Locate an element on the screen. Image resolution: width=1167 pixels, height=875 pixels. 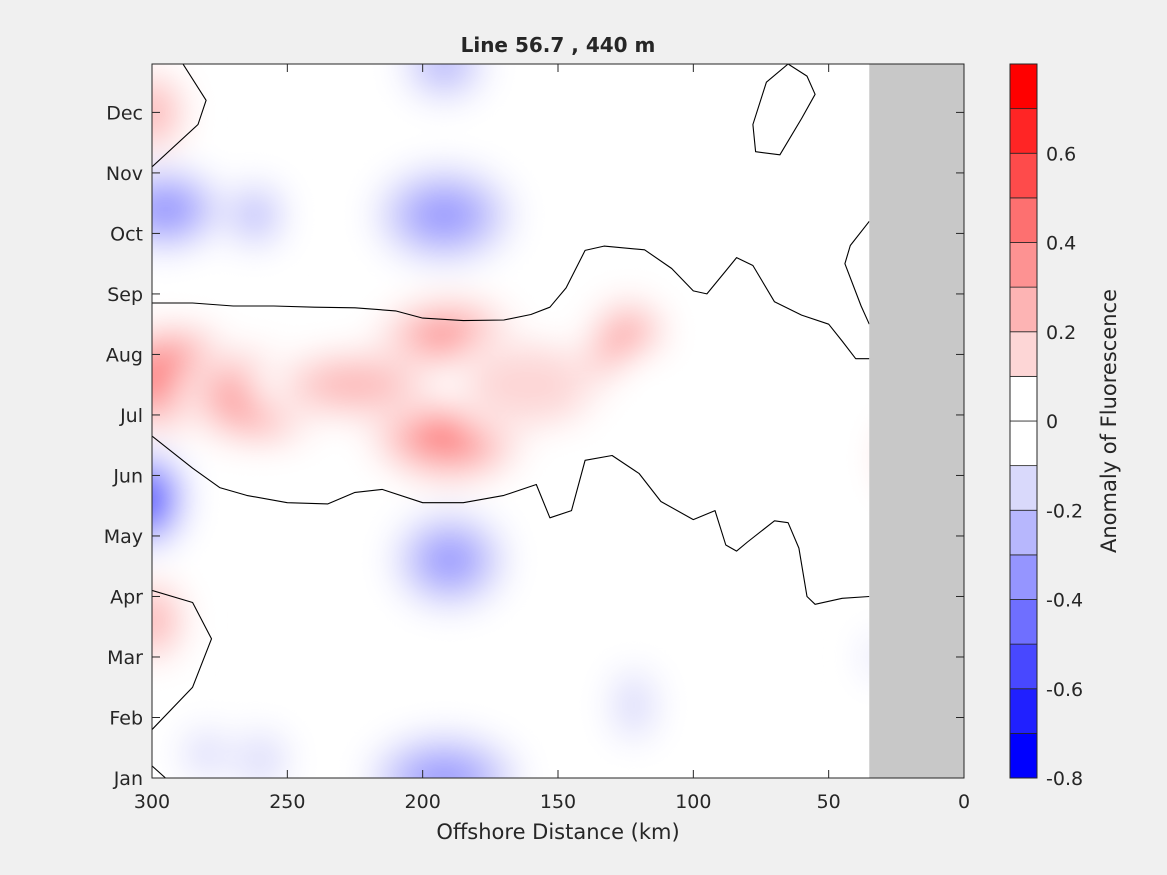
x-axis-label: Offshore Distance (km) is located at coordinates (557, 832).